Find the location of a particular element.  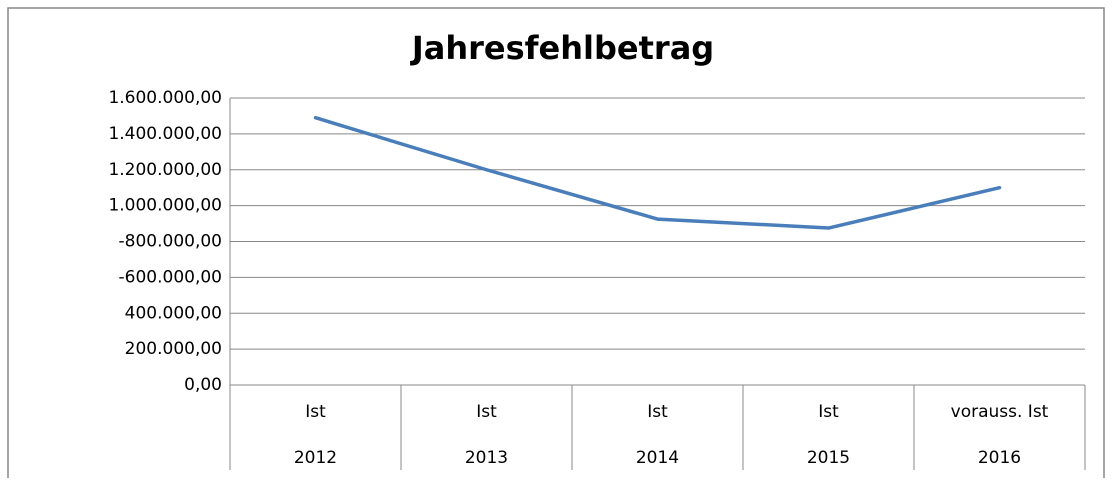

x-group-label: 2016 is located at coordinates (999, 458).